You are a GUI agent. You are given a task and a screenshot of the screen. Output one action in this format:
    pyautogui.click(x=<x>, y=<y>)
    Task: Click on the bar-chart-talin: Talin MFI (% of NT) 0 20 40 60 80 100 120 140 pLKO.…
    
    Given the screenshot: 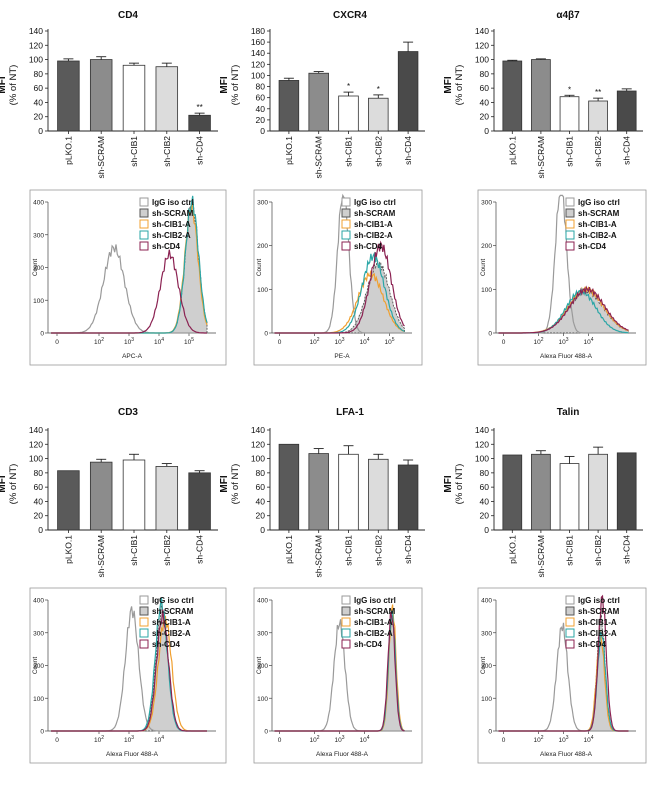 What is the action you would take?
    pyautogui.click(x=543, y=492)
    